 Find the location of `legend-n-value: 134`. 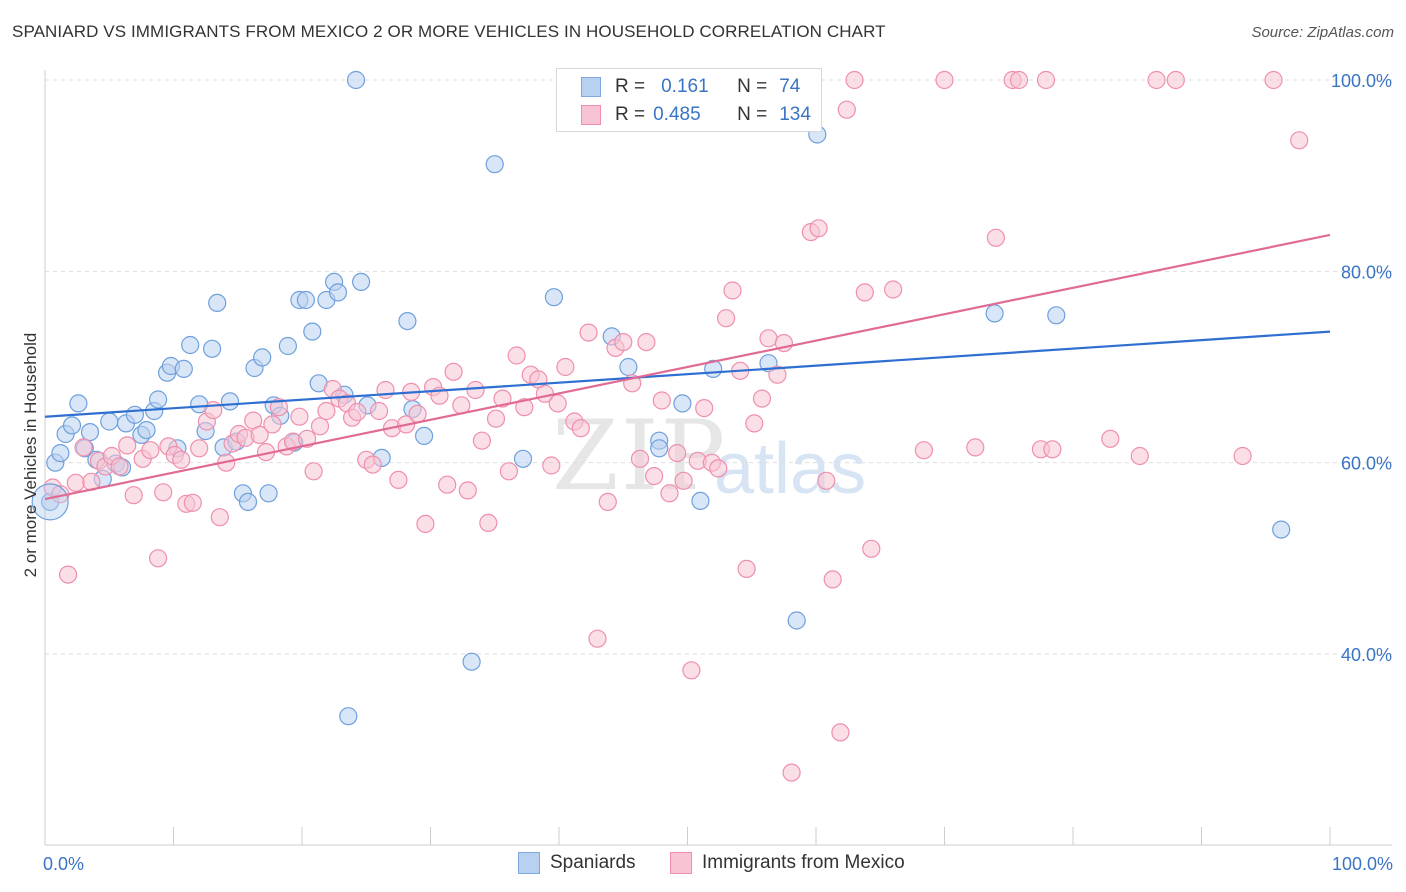

legend-n-value: 134 is located at coordinates (795, 114).